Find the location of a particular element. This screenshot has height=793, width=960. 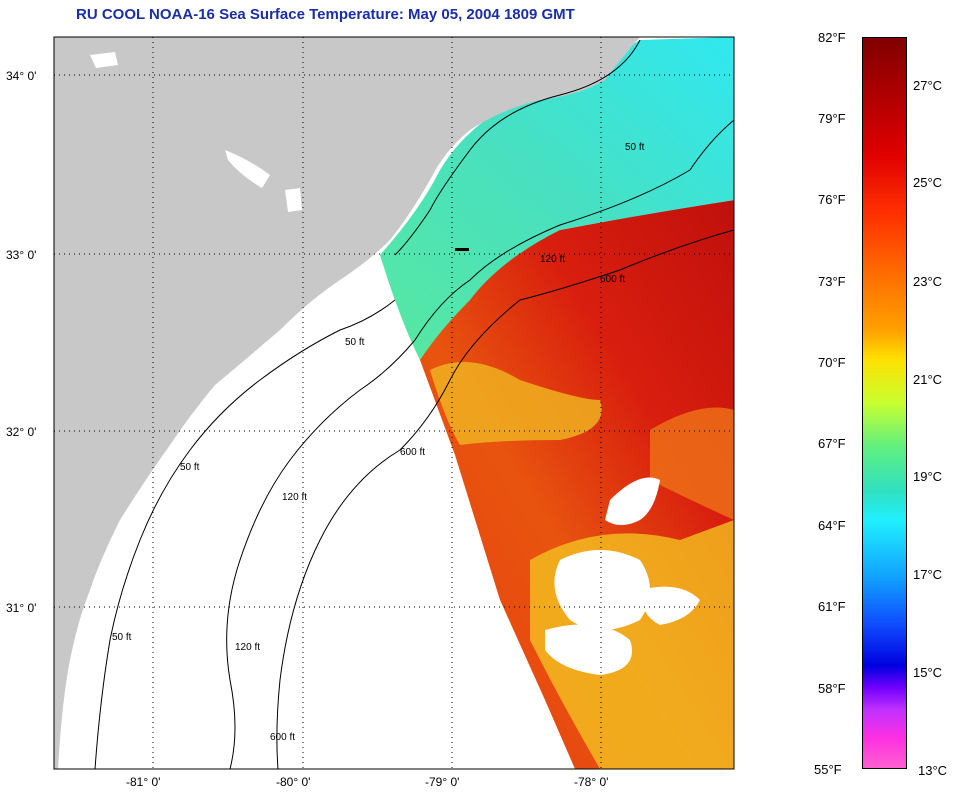

colorbar-f-label: 73°F is located at coordinates (832, 281).